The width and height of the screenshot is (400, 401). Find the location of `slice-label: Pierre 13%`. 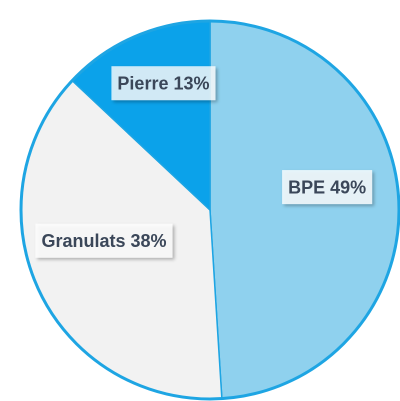

slice-label: Pierre 13% is located at coordinates (163, 83).